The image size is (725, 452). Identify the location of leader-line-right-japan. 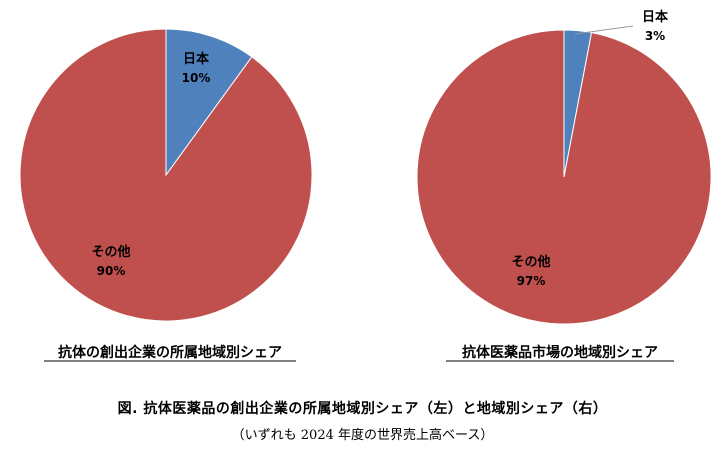
(604, 30).